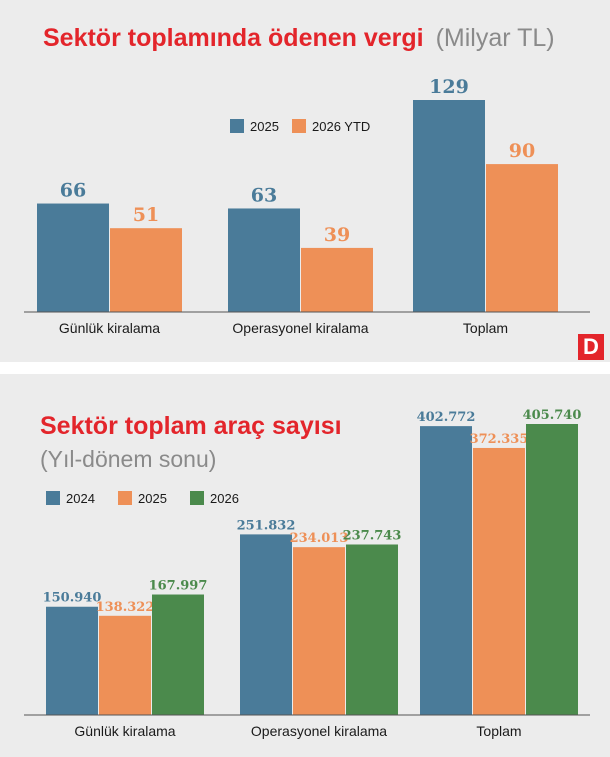 The width and height of the screenshot is (610, 757). I want to click on vehicle-chart-legend: 2024 2025 2026, so click(142, 498).